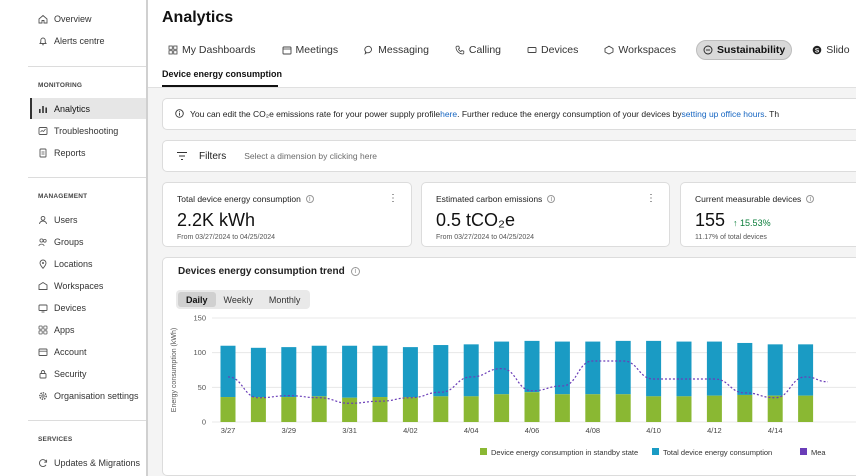 The height and width of the screenshot is (476, 856). What do you see at coordinates (88, 285) in the screenshot?
I see `sidebar-item-workspaces: Workspaces` at bounding box center [88, 285].